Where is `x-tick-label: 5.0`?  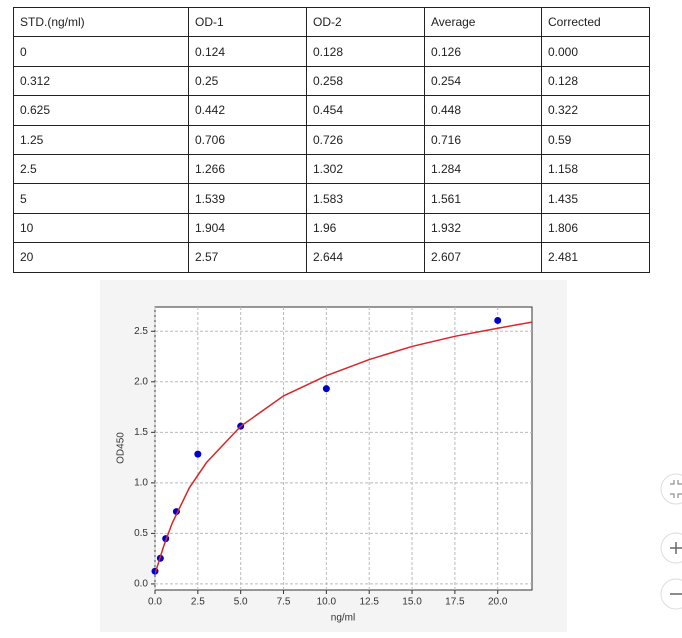
x-tick-label: 5.0 is located at coordinates (241, 602).